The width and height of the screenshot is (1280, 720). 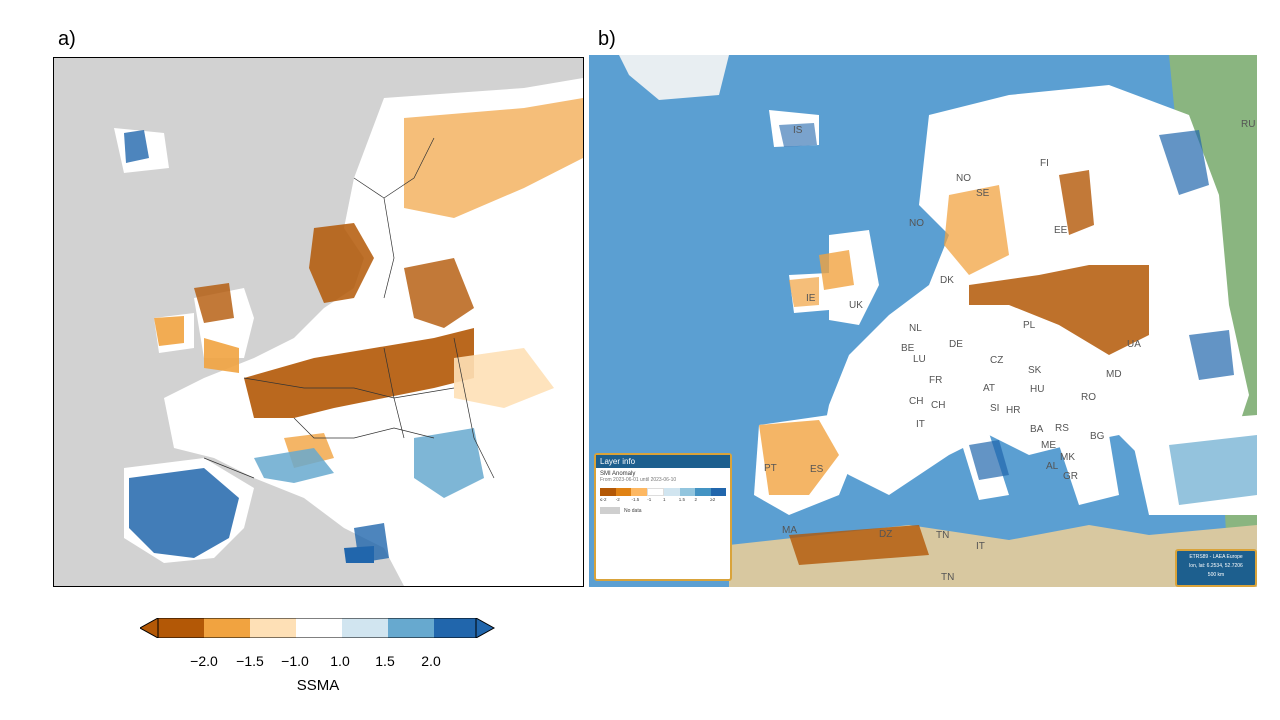 What do you see at coordinates (994, 408) in the screenshot?
I see `cc-label: SI` at bounding box center [994, 408].